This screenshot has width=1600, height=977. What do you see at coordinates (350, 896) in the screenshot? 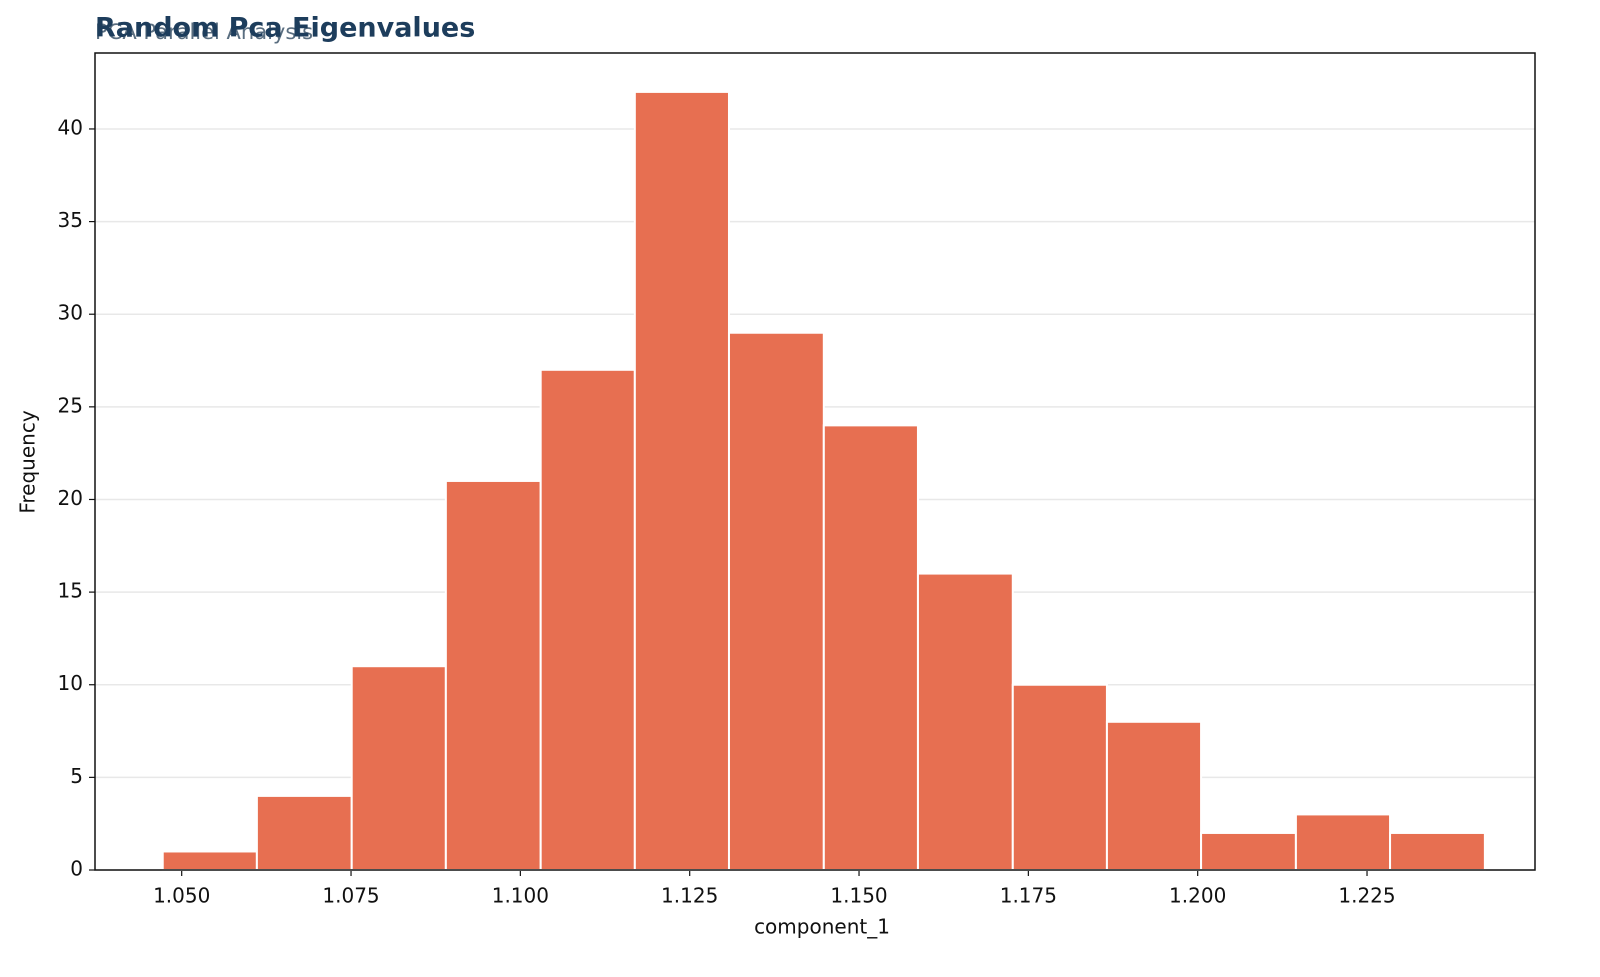
I see `x-tick-label: 1.075` at bounding box center [350, 896].